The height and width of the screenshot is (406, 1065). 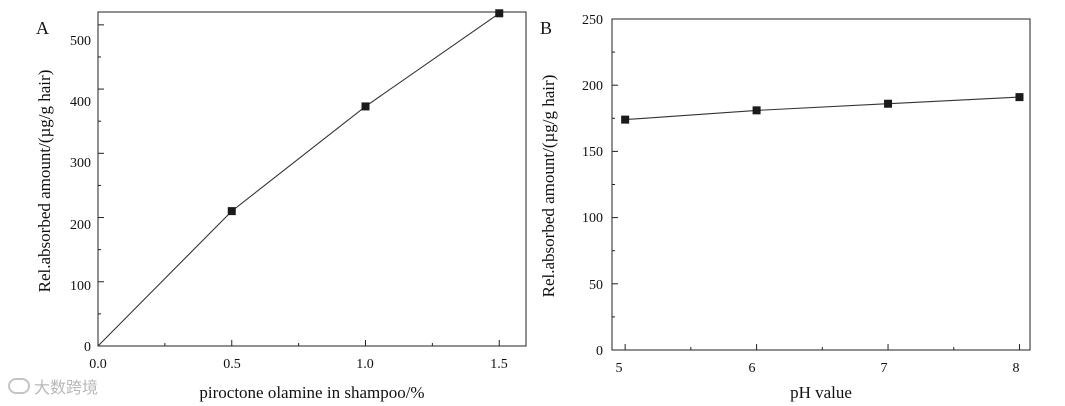 I want to click on watermark-logo-icon, so click(x=19, y=386).